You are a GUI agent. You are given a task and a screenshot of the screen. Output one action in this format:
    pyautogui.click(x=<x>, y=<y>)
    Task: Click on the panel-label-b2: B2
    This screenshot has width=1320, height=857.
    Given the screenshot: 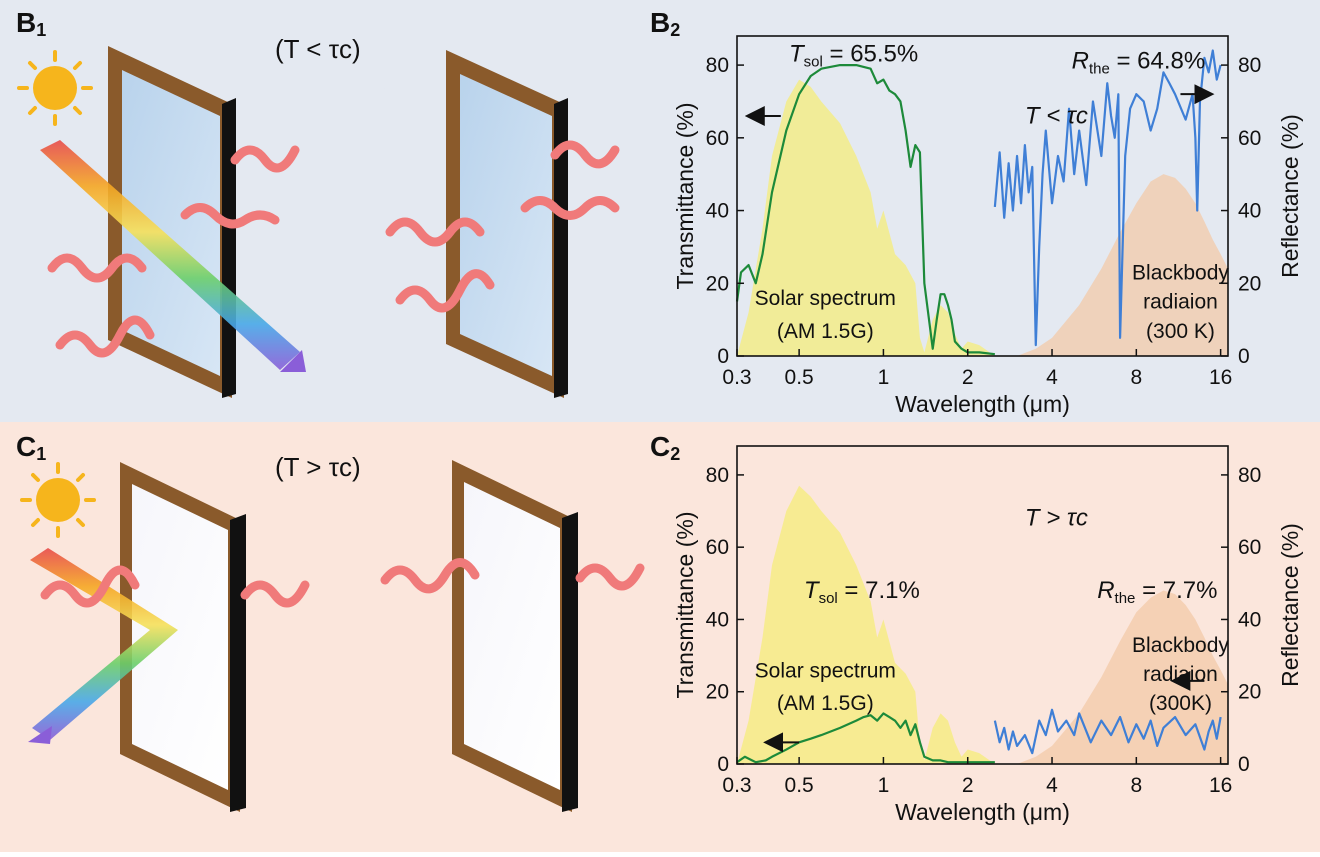 What is the action you would take?
    pyautogui.click(x=665, y=23)
    